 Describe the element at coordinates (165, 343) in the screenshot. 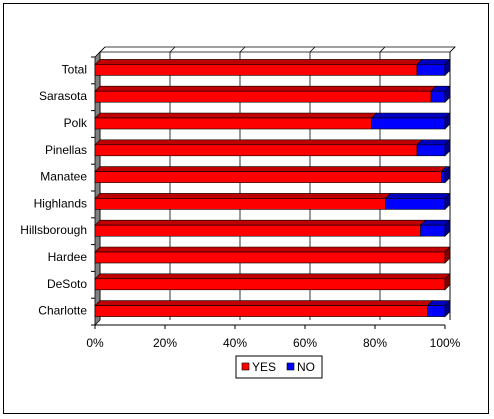

I see `x-tick-label: 20%` at that location.